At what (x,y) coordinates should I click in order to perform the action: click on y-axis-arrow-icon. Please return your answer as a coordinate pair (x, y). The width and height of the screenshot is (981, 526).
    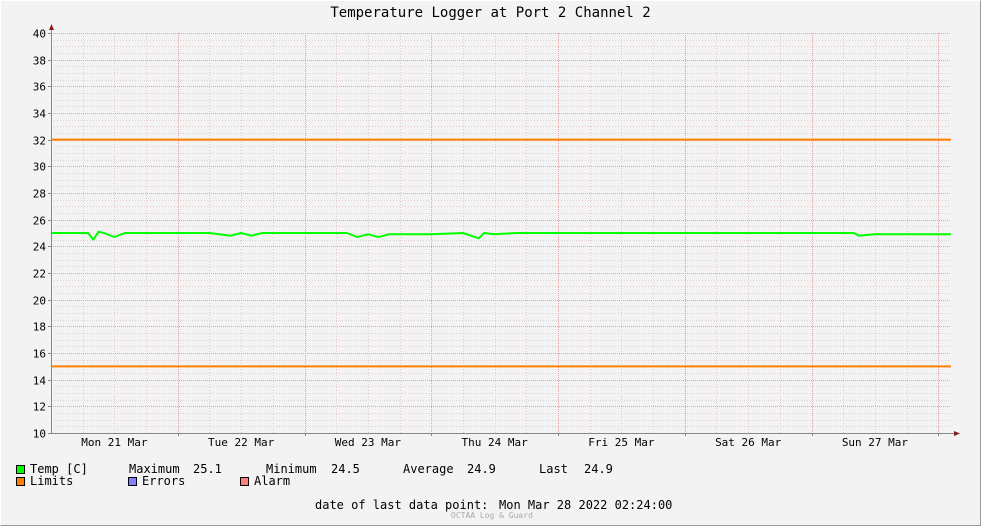
    Looking at the image, I should click on (51, 27).